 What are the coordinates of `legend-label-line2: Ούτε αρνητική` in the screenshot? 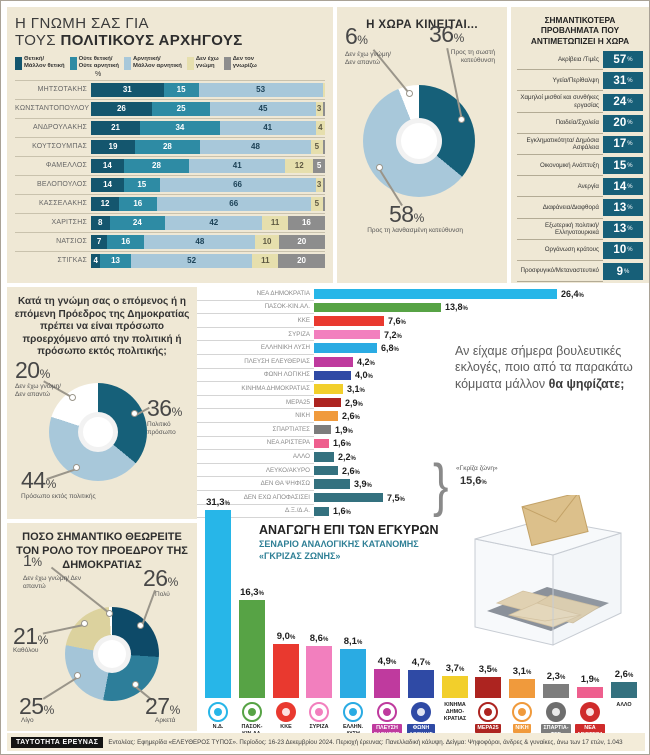 It's located at (99, 65).